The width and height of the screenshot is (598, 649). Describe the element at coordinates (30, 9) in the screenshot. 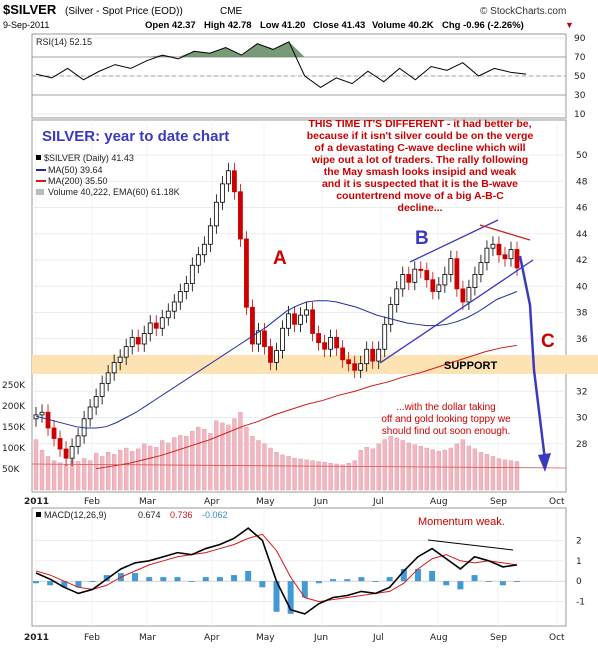

I see `chart-symbol: $SILVER` at that location.